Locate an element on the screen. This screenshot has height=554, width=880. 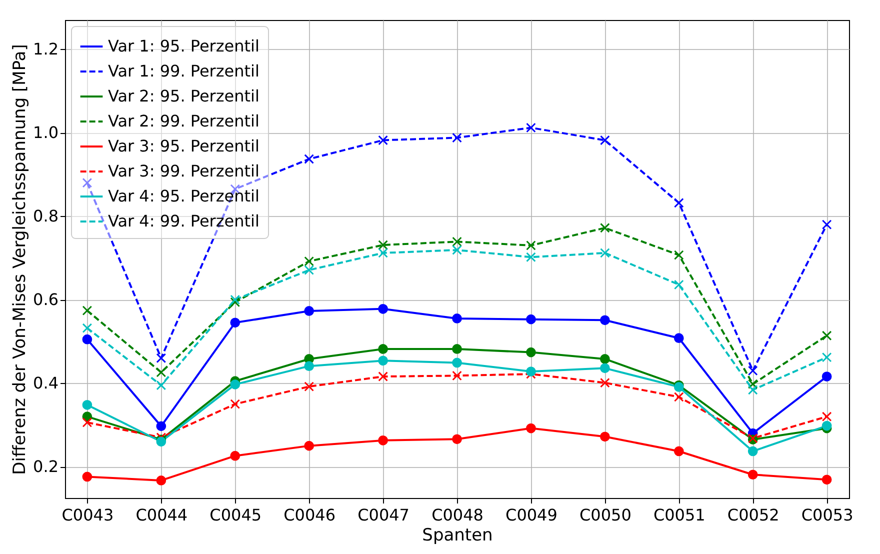
legend-label: Var 1: 95. Perzentil is located at coordinates (184, 46).